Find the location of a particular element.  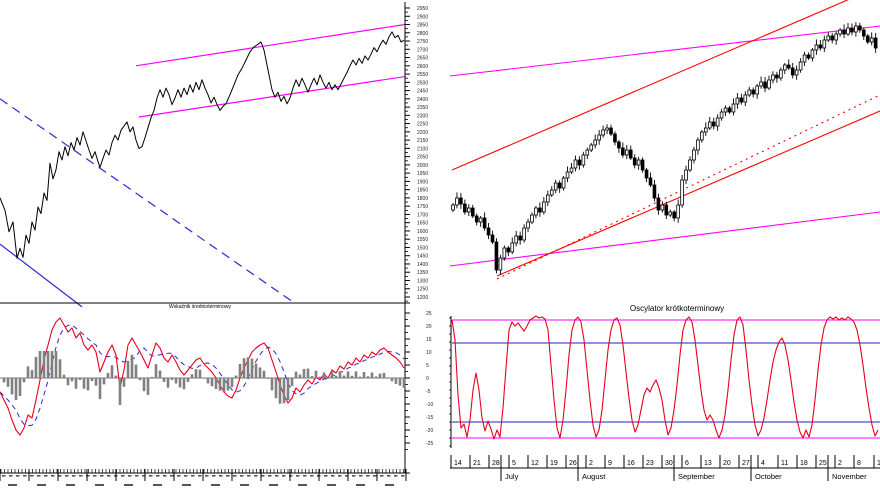

svg-text: 1550 is located at coordinates (422, 240).